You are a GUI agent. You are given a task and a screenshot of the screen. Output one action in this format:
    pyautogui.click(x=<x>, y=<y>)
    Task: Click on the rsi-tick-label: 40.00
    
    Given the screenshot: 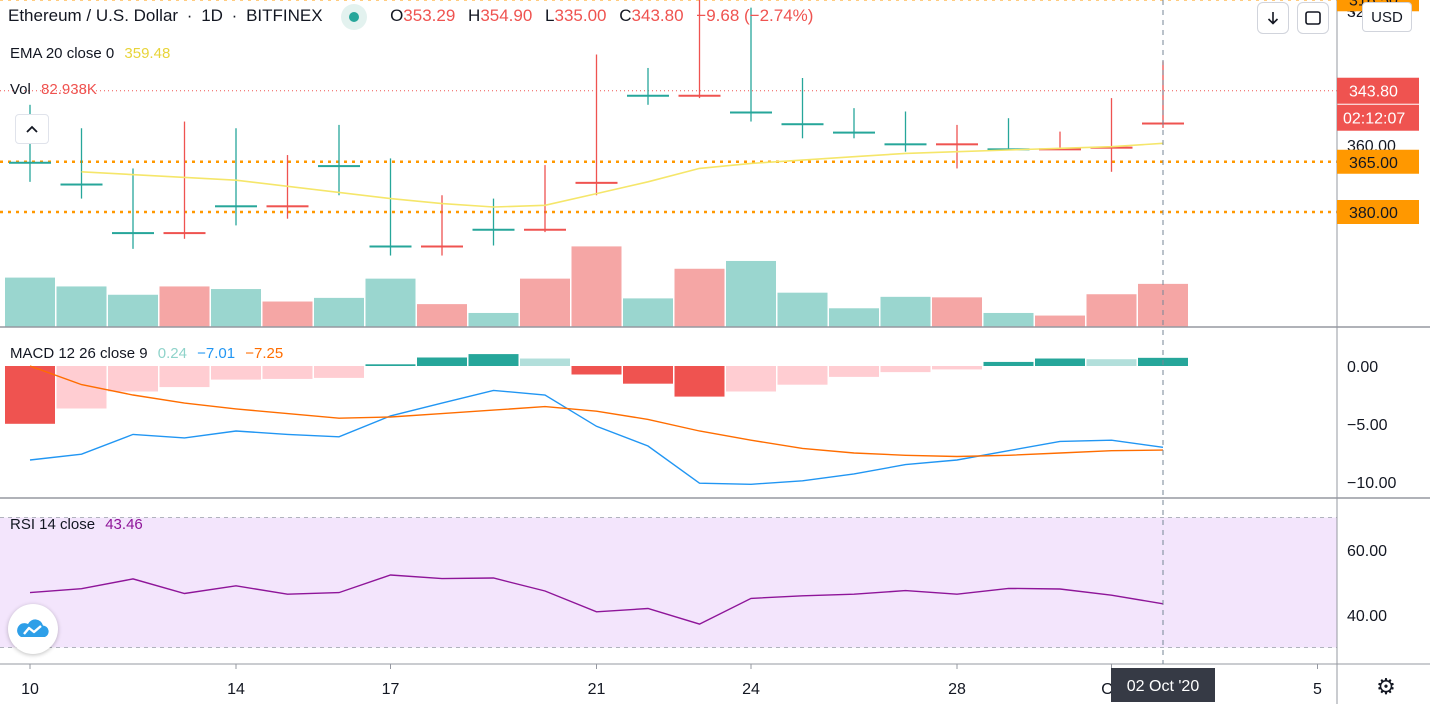 What is the action you would take?
    pyautogui.click(x=1367, y=616)
    